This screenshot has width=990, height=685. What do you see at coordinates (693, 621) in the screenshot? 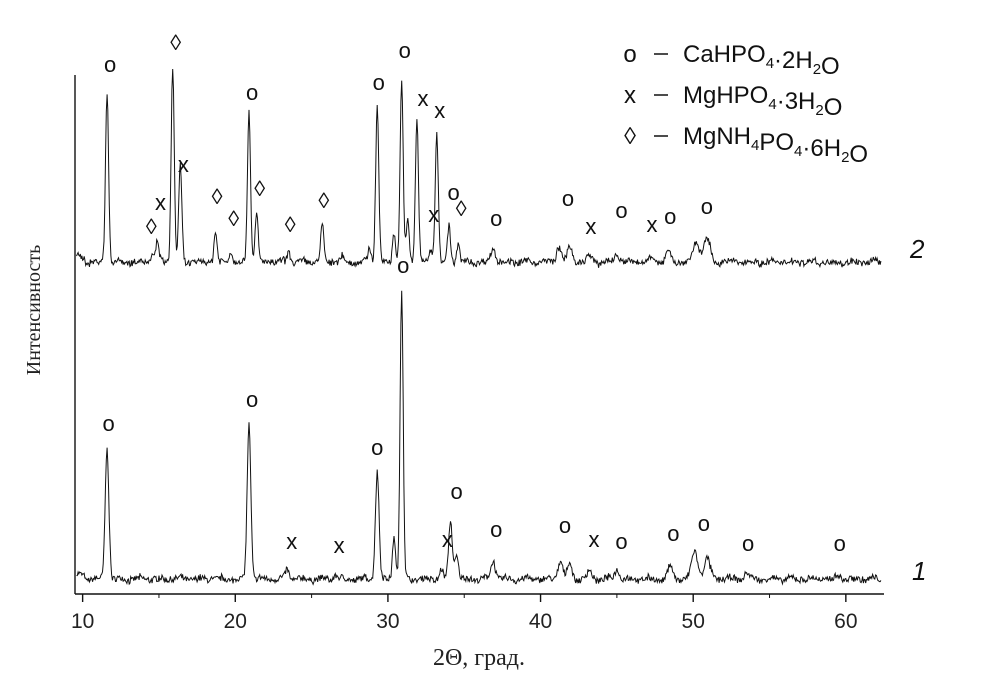
I see `x-tick-label: 50` at bounding box center [693, 621].